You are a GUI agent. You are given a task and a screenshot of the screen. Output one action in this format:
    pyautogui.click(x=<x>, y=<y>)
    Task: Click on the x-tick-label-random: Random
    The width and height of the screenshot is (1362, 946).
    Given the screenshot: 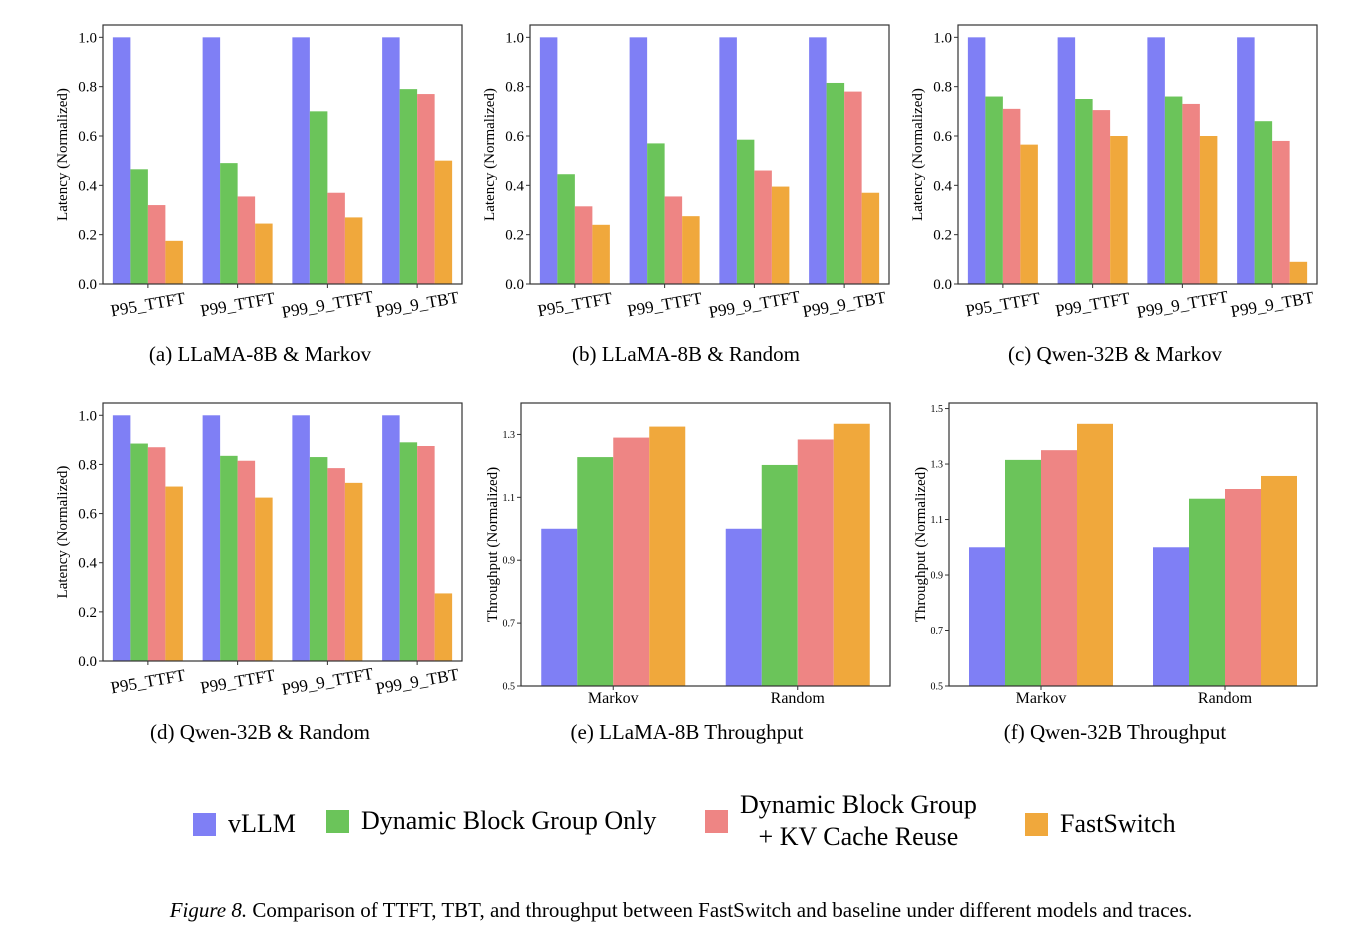 What is the action you would take?
    pyautogui.click(x=1225, y=698)
    